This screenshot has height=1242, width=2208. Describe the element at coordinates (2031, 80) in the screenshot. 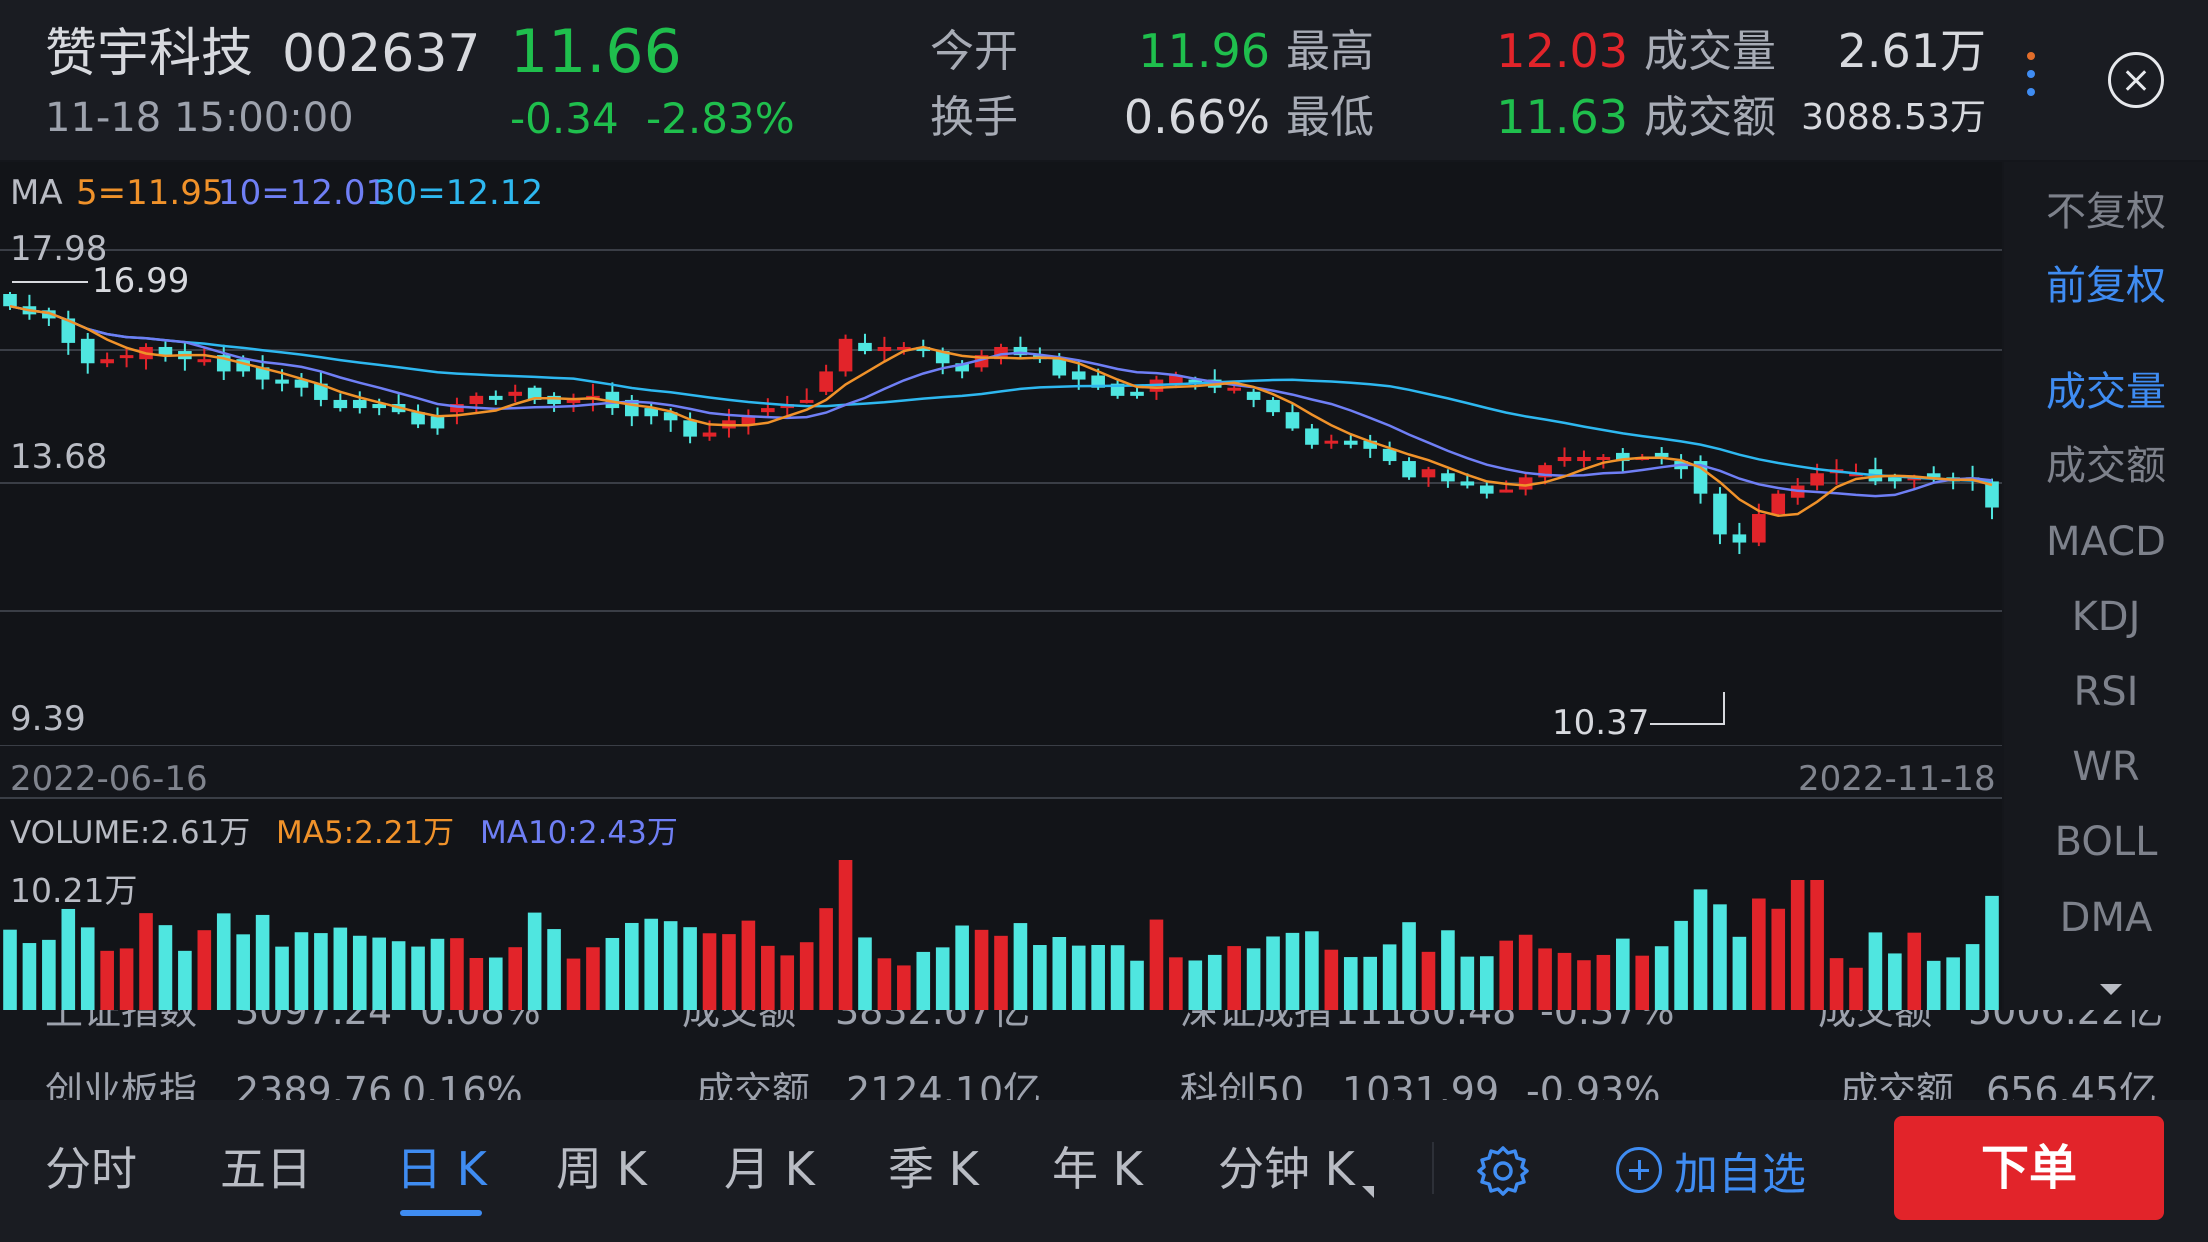

I see `more-dots-icon` at that location.